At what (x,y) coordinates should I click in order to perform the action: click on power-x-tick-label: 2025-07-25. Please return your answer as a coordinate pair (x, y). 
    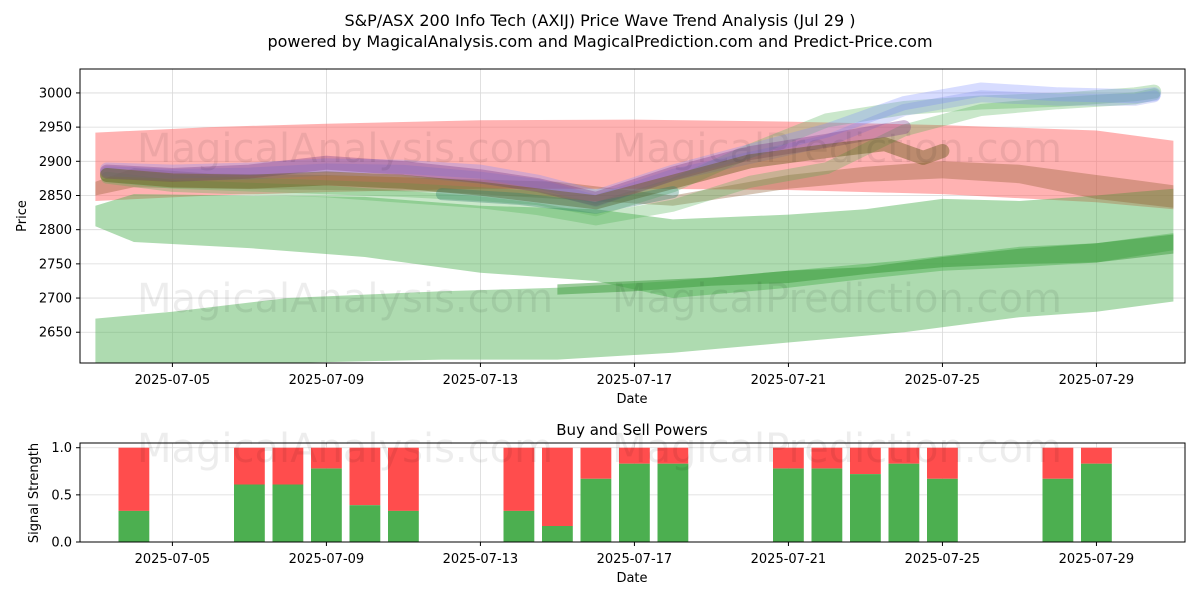
    Looking at the image, I should click on (943, 559).